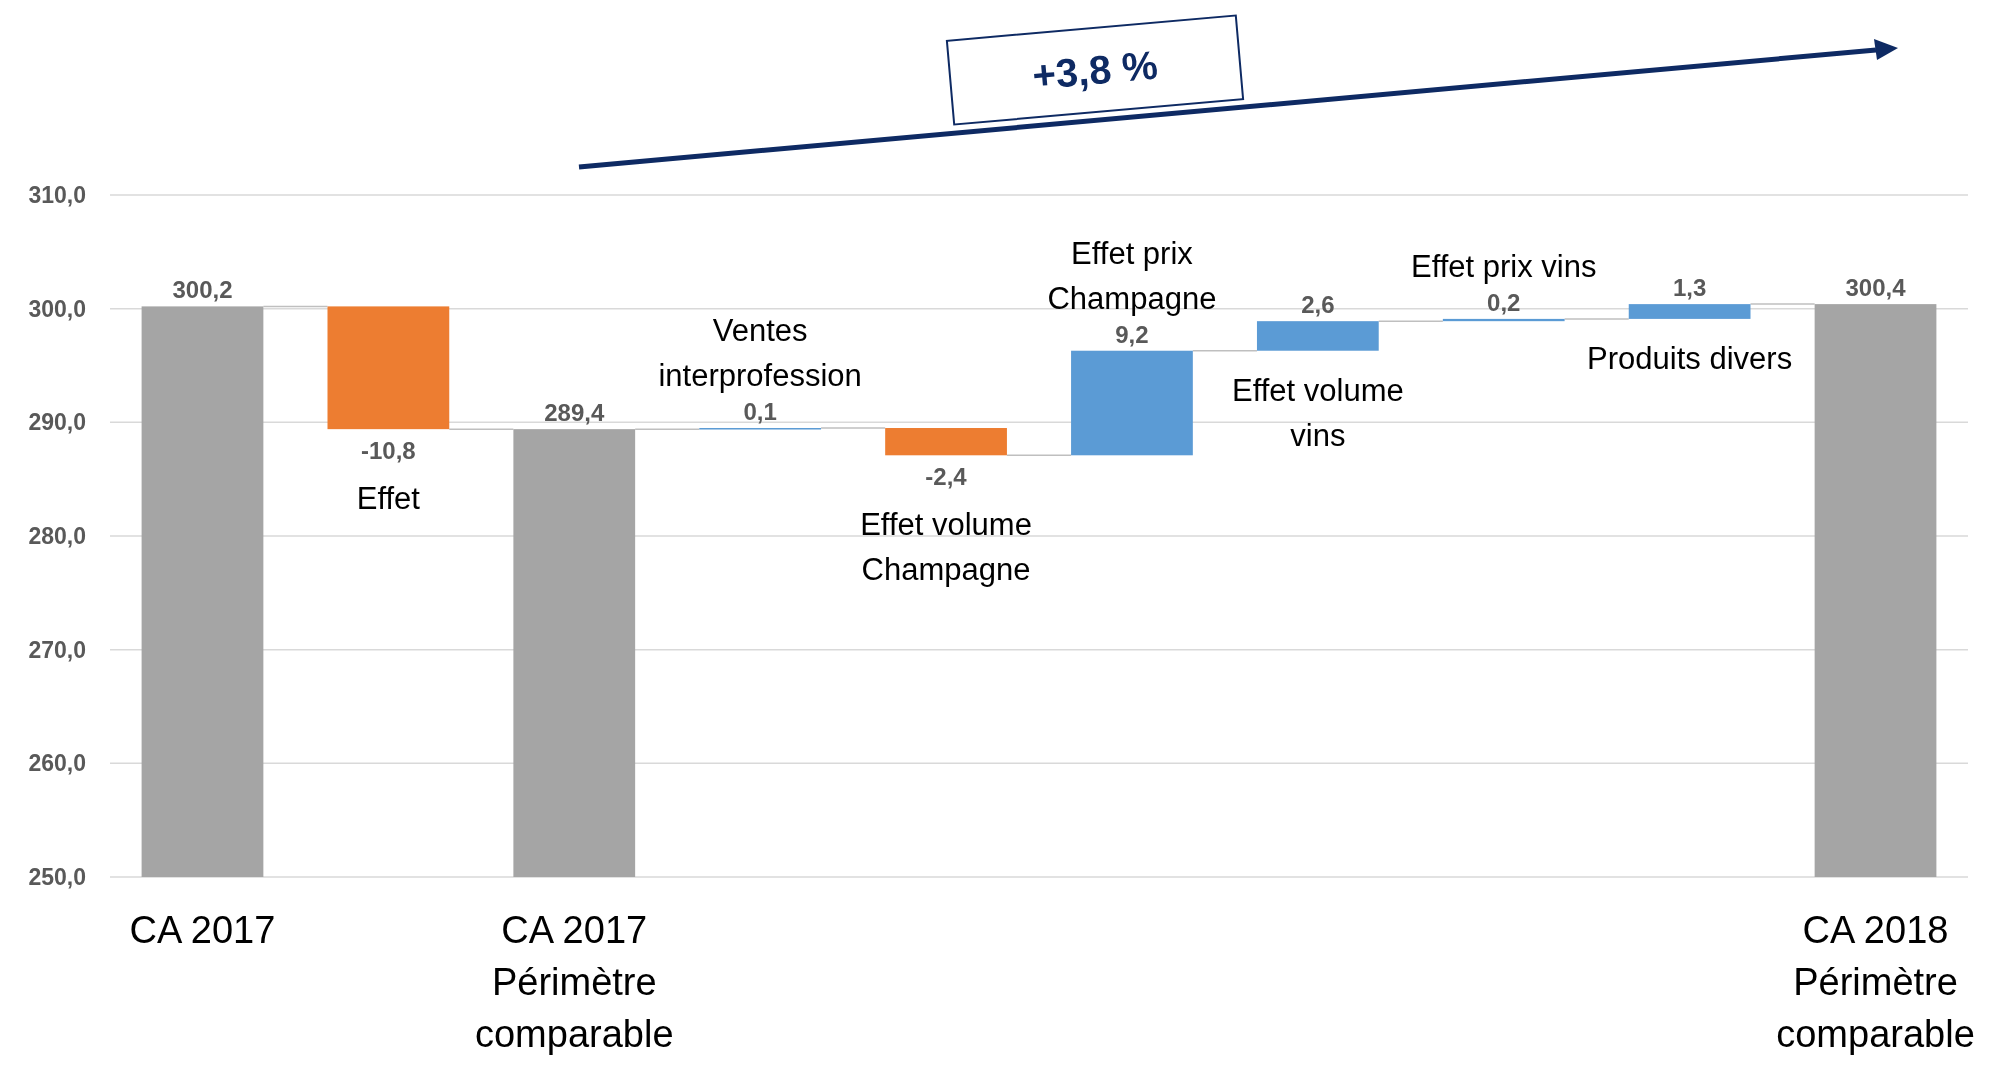 The image size is (2016, 1081). What do you see at coordinates (1132, 275) in the screenshot?
I see `x-tick-label: Effet prix Champagne` at bounding box center [1132, 275].